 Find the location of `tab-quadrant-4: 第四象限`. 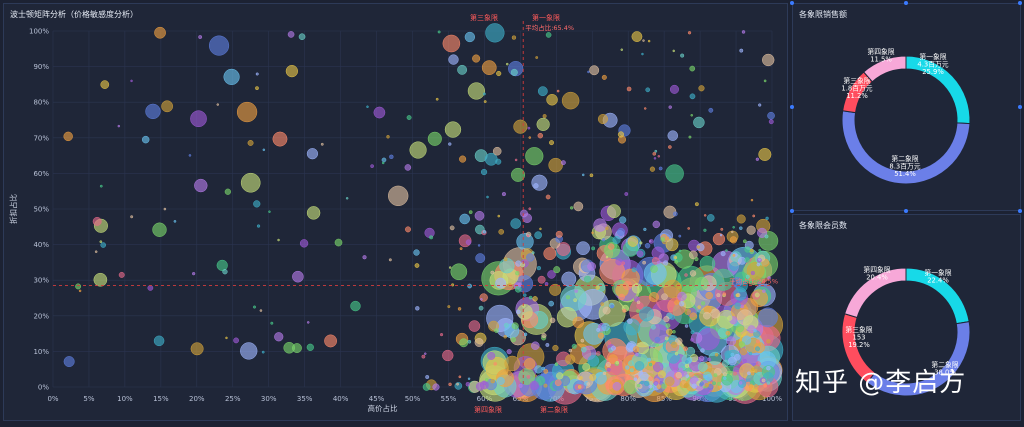

tab-quadrant-4: 第四象限 is located at coordinates (488, 410).